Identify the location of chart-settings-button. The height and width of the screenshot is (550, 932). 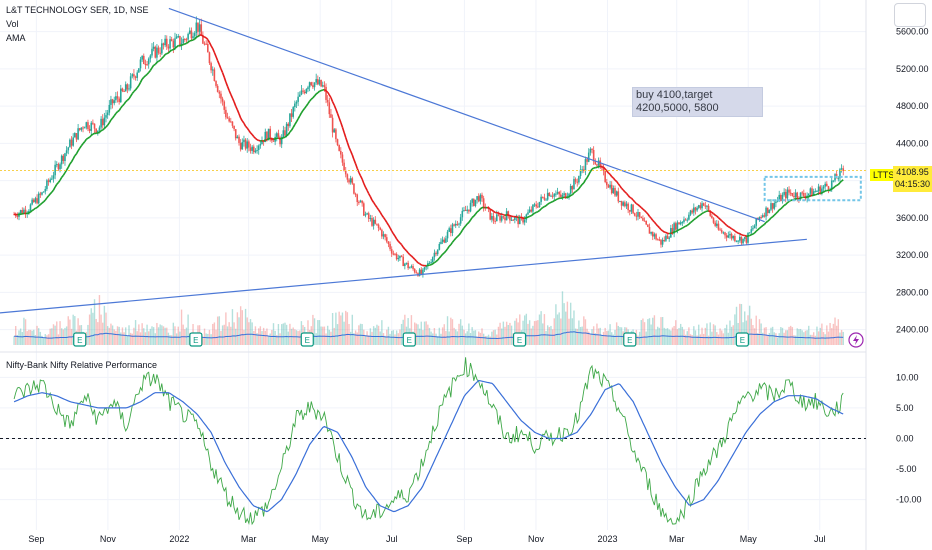
(910, 15).